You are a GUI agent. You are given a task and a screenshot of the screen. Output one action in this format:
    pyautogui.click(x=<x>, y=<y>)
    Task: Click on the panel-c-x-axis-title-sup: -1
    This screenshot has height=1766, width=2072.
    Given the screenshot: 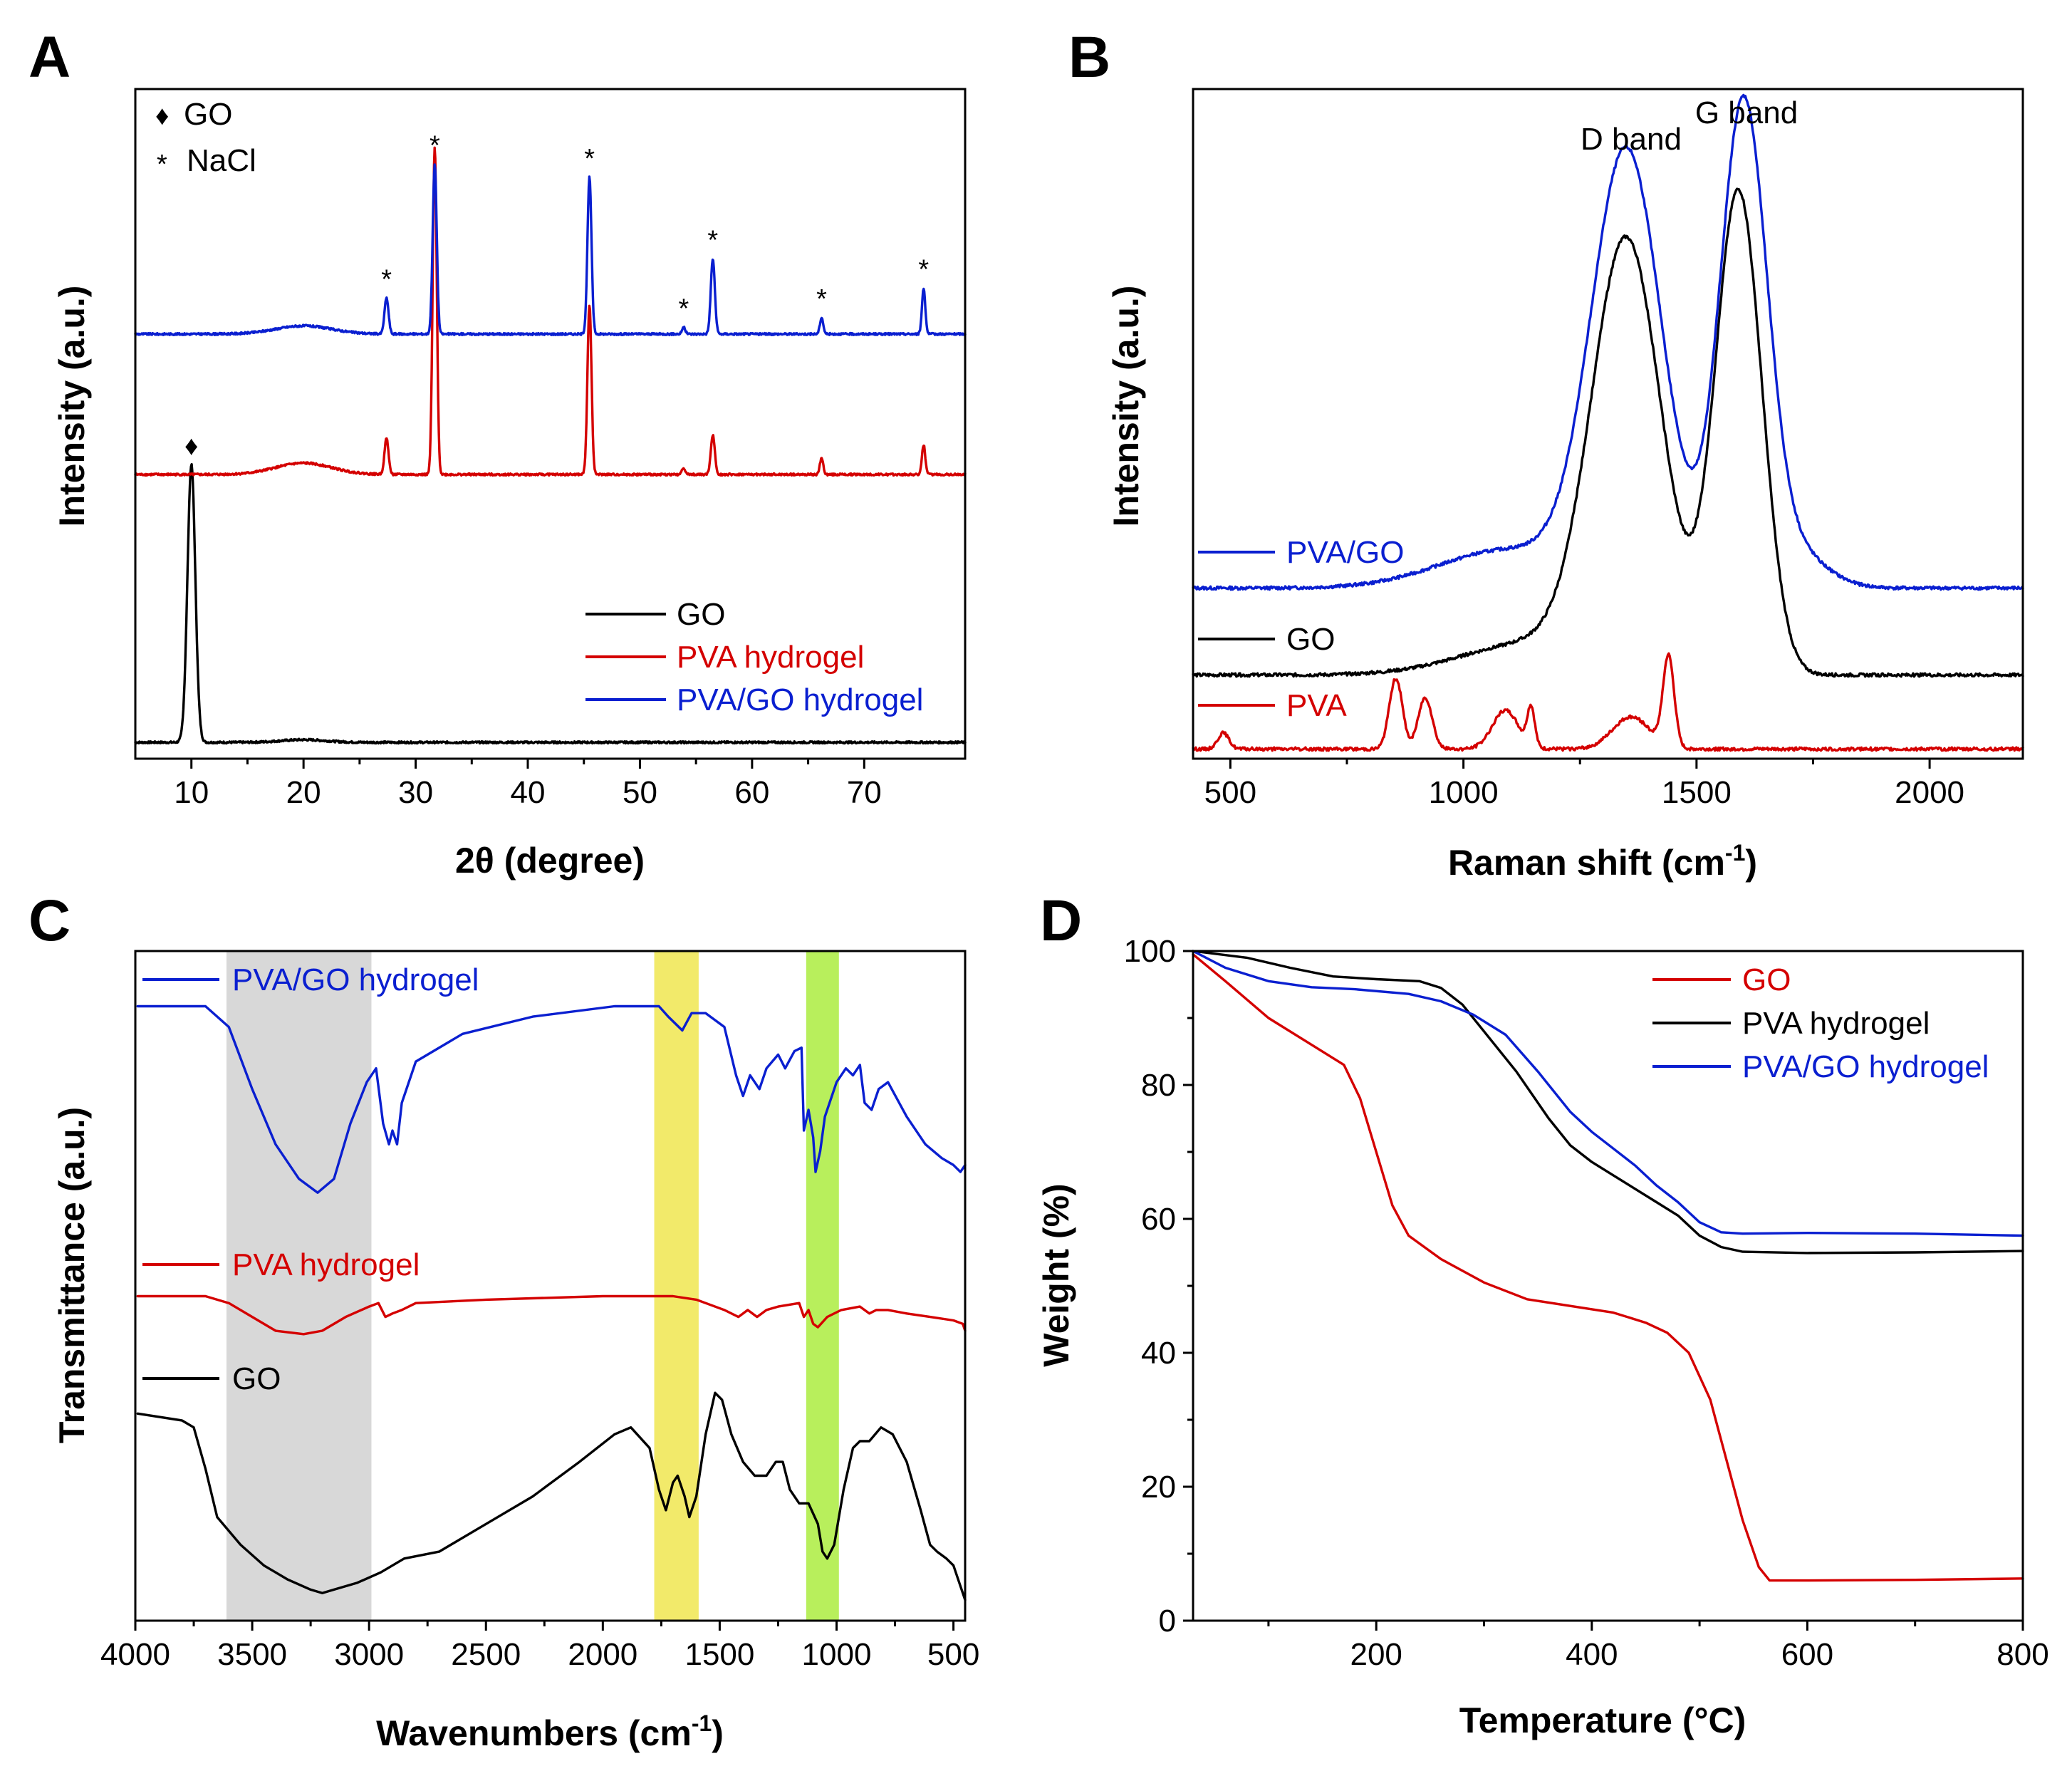 What is the action you would take?
    pyautogui.click(x=702, y=1723)
    